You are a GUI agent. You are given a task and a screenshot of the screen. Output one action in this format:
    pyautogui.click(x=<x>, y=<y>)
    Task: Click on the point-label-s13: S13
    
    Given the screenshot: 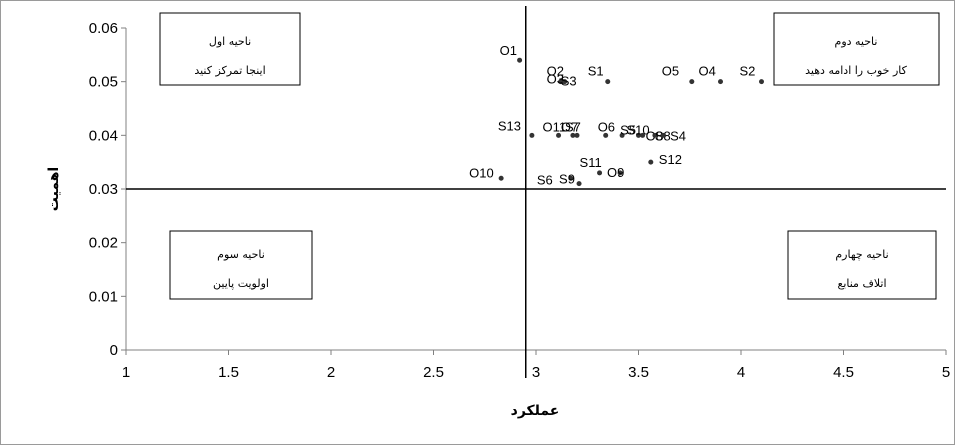 What is the action you would take?
    pyautogui.click(x=509, y=125)
    